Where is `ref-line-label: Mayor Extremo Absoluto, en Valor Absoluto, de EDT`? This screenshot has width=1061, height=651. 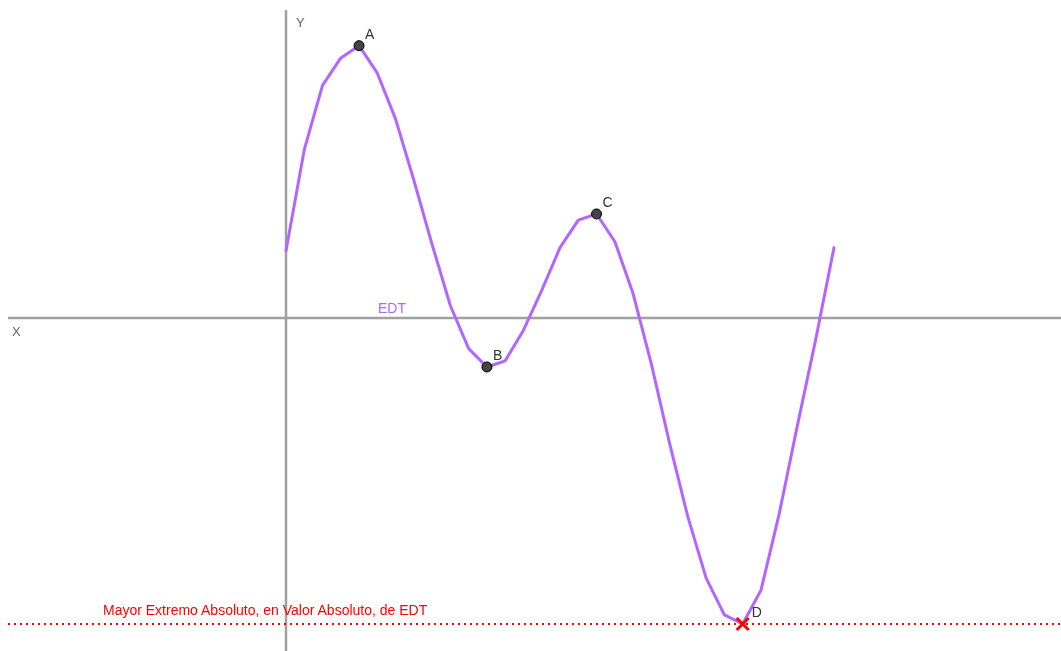
ref-line-label: Mayor Extremo Absoluto, en Valor Absoluto, de EDT is located at coordinates (265, 610).